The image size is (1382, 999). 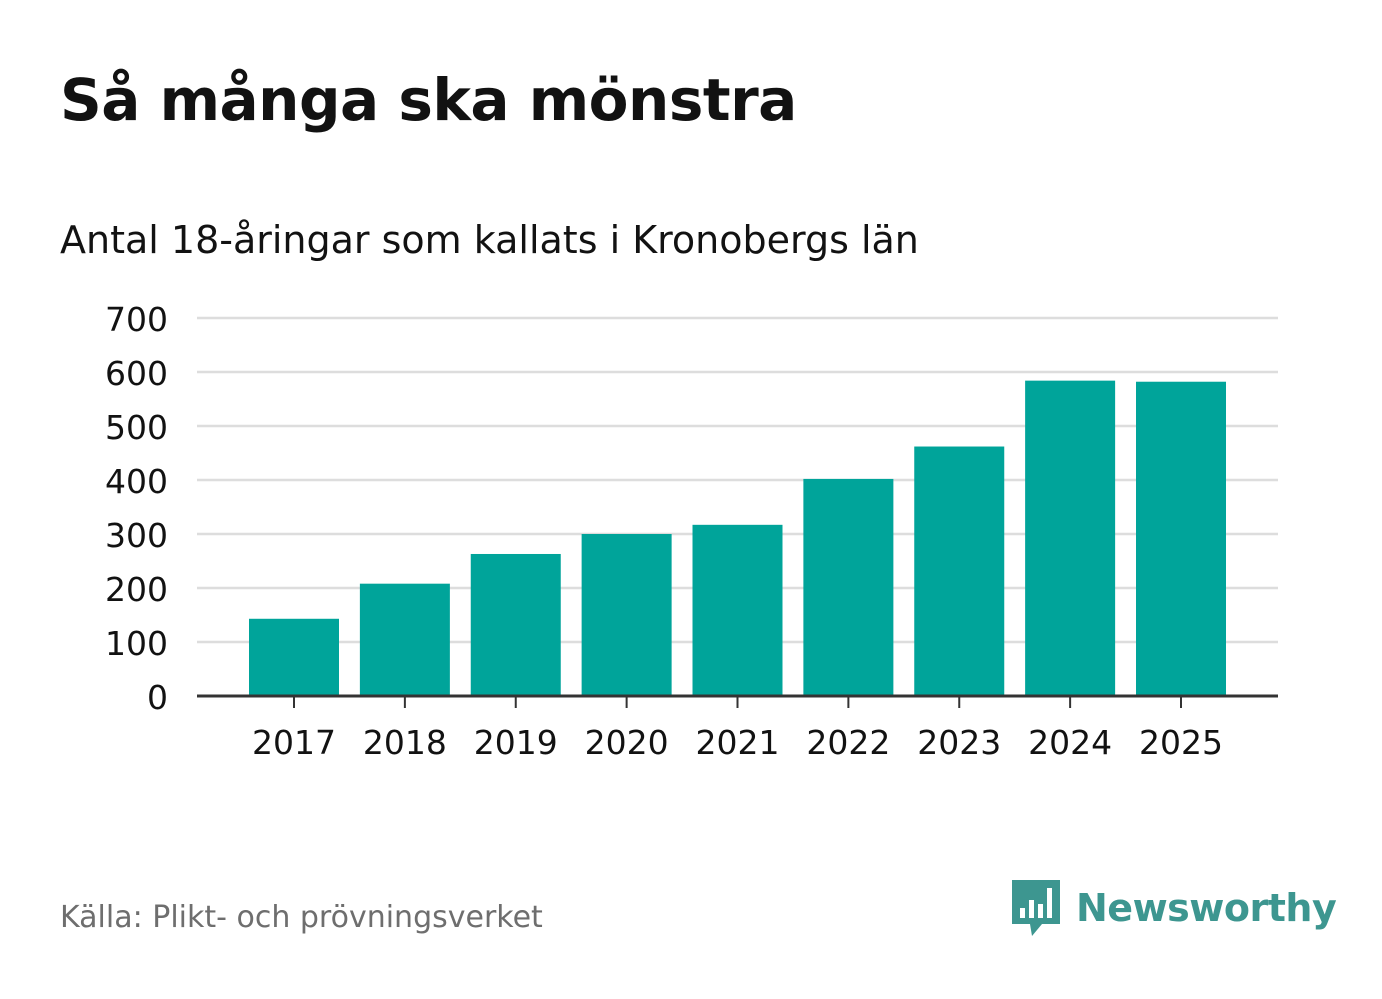 What do you see at coordinates (294, 742) in the screenshot?
I see `x-tick-label: 2017` at bounding box center [294, 742].